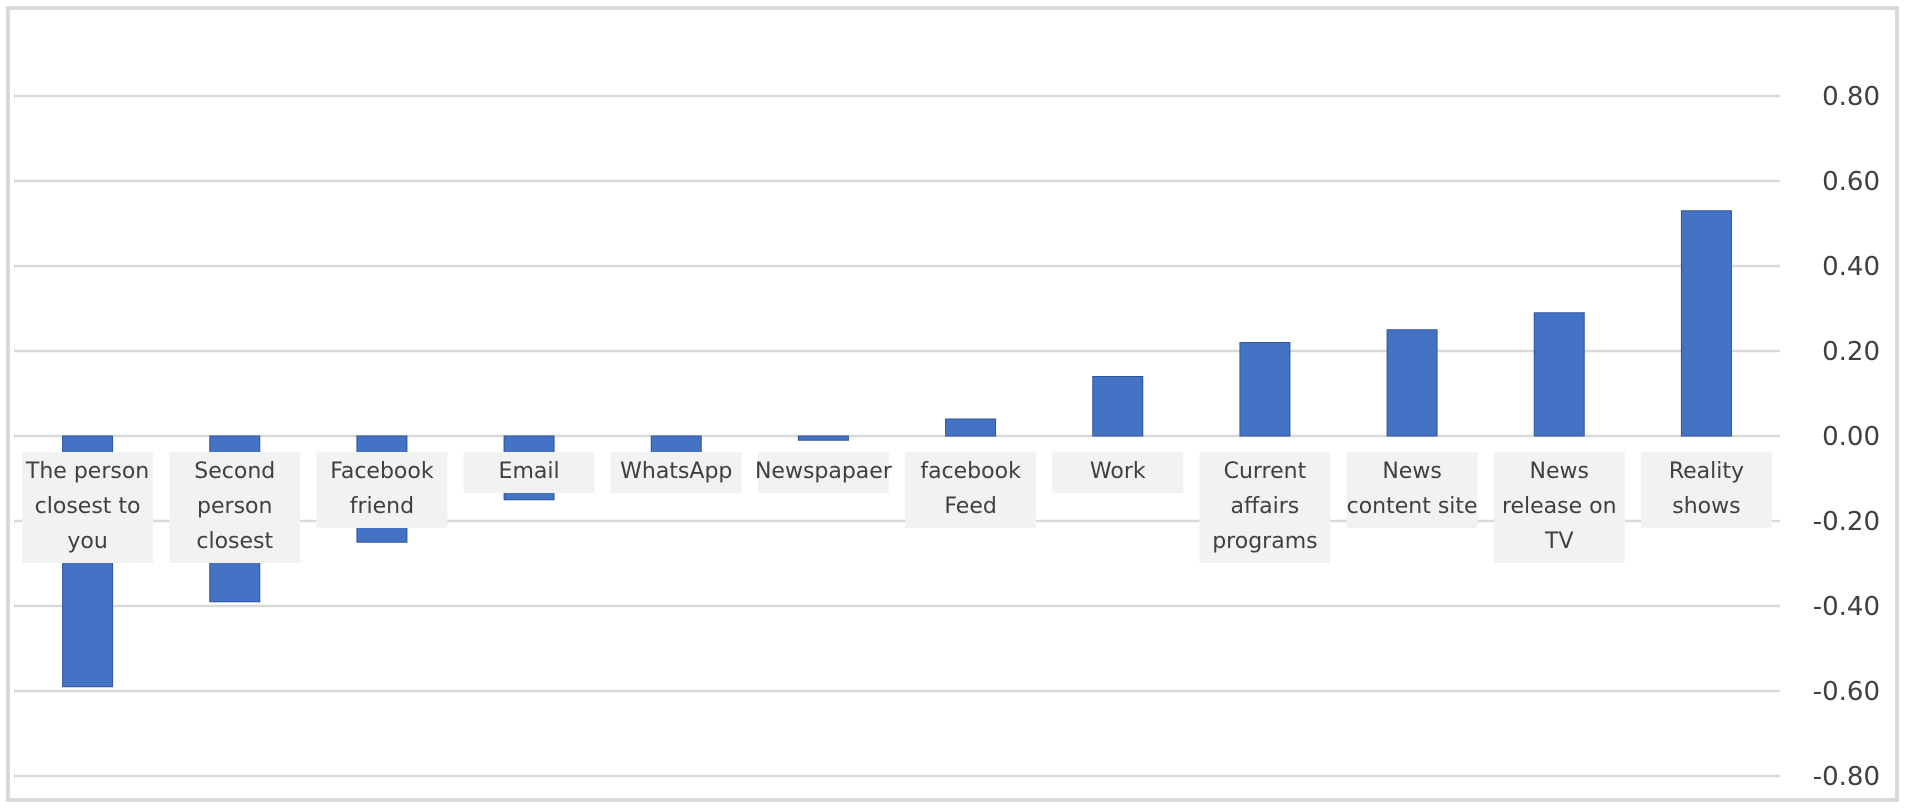  Describe the element at coordinates (1851, 437) in the screenshot. I see `y-tick-label: 0.00` at that location.